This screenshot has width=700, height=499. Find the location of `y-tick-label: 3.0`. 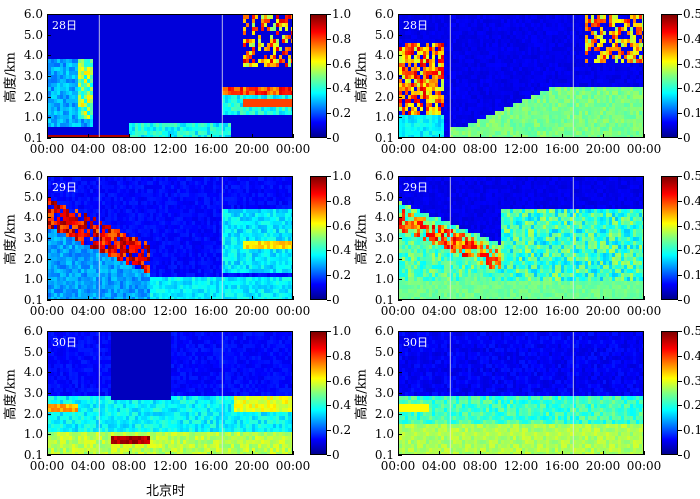

y-tick-label: 3.0 is located at coordinates (29, 76).